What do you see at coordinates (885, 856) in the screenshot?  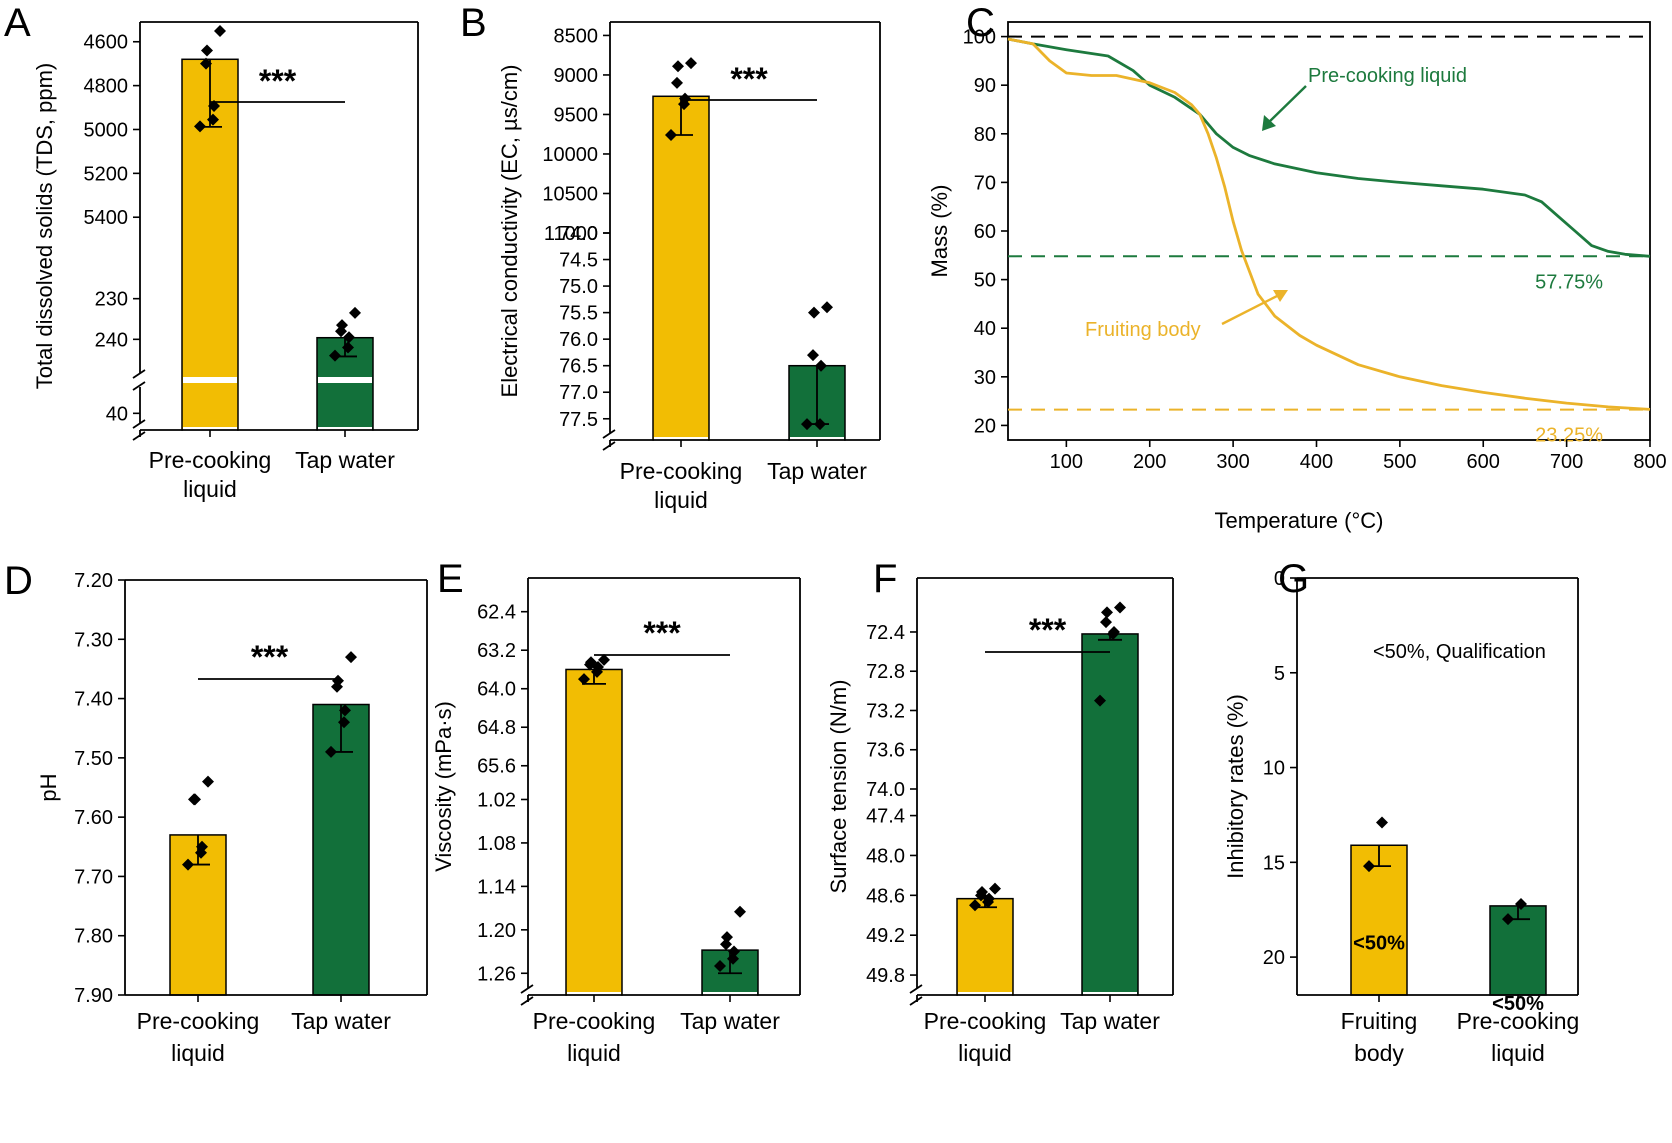 I see `y-tick-label: 48.0` at bounding box center [885, 856].